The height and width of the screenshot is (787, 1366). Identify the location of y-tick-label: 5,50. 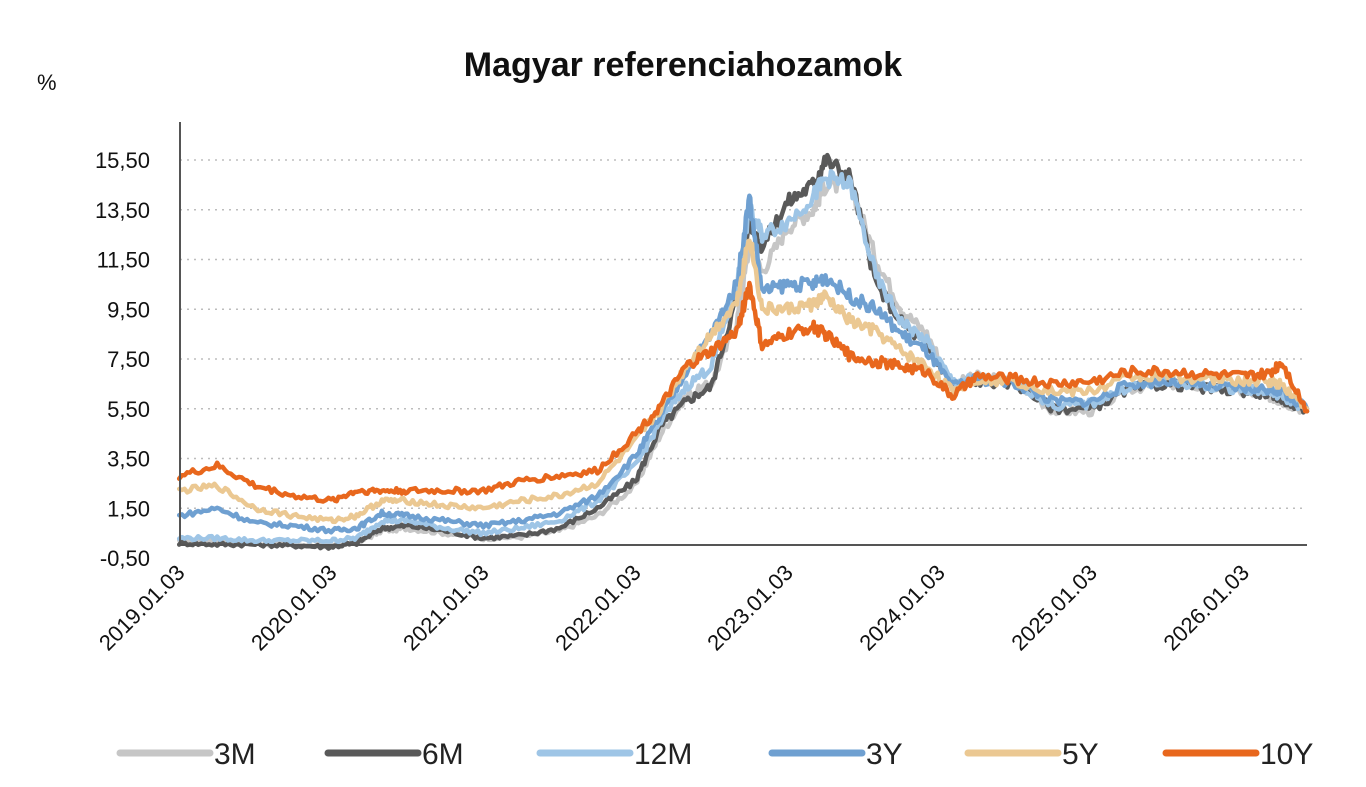
(128, 409).